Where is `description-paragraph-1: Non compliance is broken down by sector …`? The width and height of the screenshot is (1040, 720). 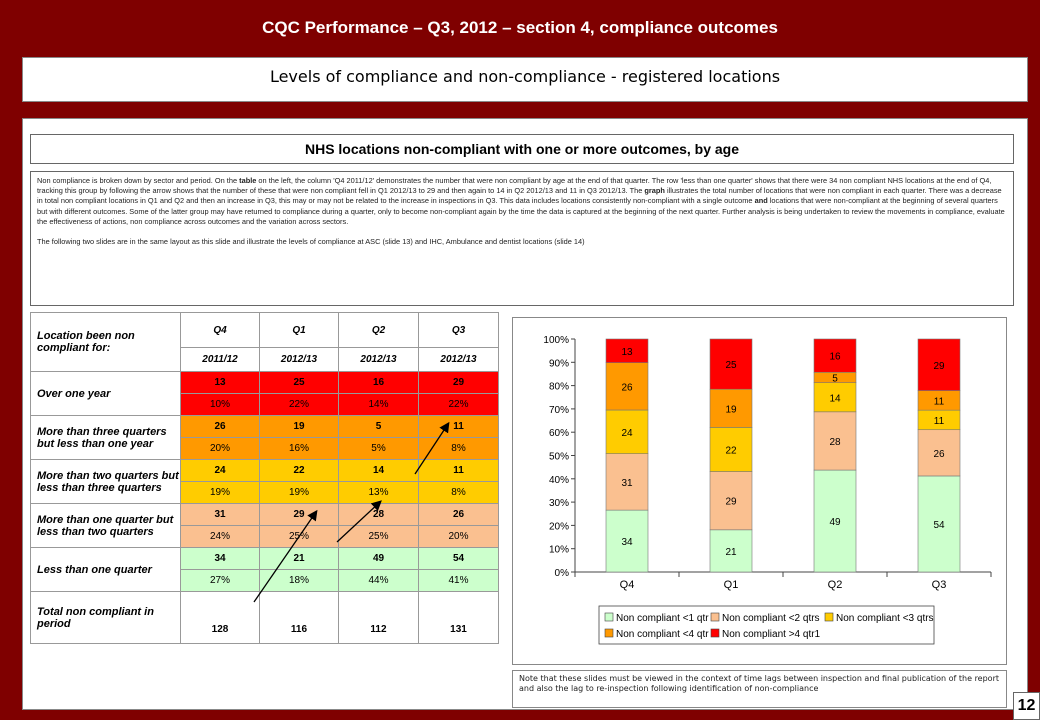
description-paragraph-1: Non compliance is broken down by sector … is located at coordinates (522, 201).